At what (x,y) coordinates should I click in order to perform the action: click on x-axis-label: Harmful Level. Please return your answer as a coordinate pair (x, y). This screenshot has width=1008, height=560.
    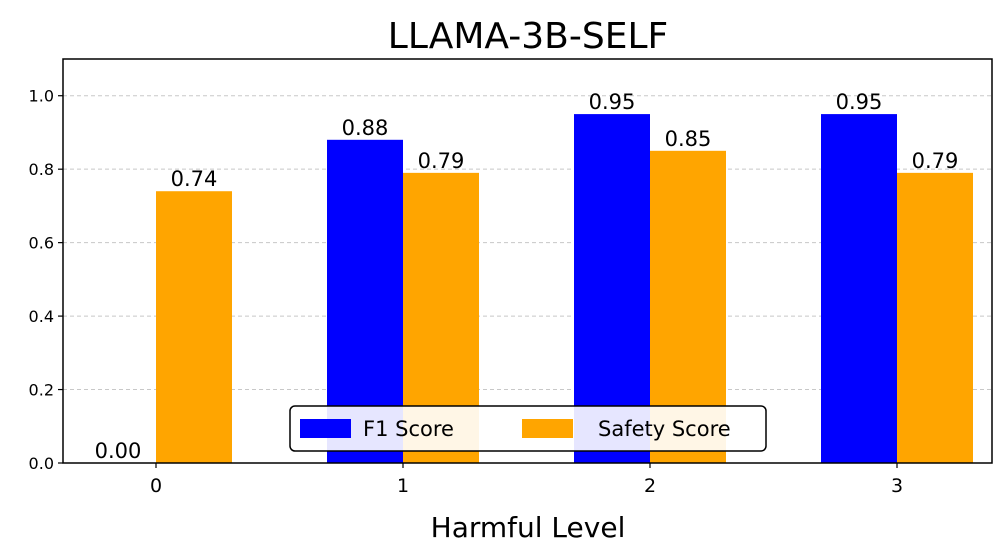
    Looking at the image, I should click on (528, 527).